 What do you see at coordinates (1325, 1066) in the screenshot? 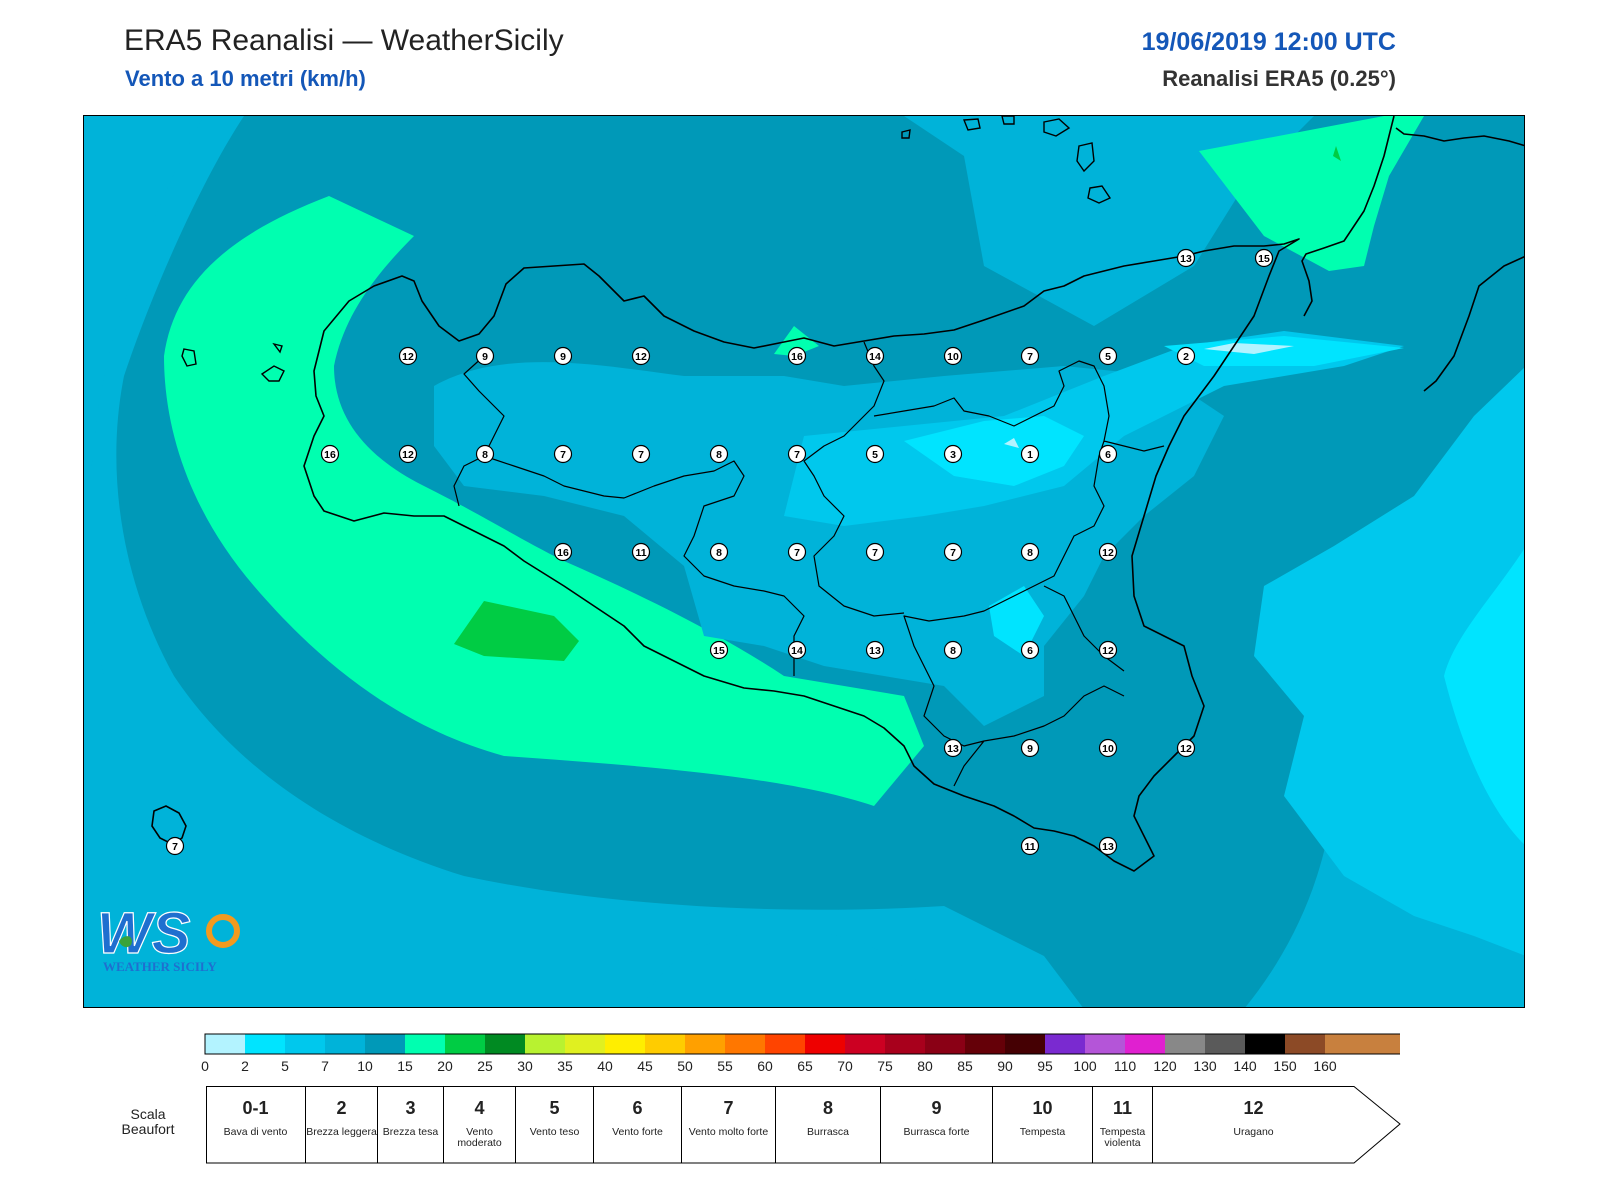
I see `colorbar-tick: 160` at bounding box center [1325, 1066].